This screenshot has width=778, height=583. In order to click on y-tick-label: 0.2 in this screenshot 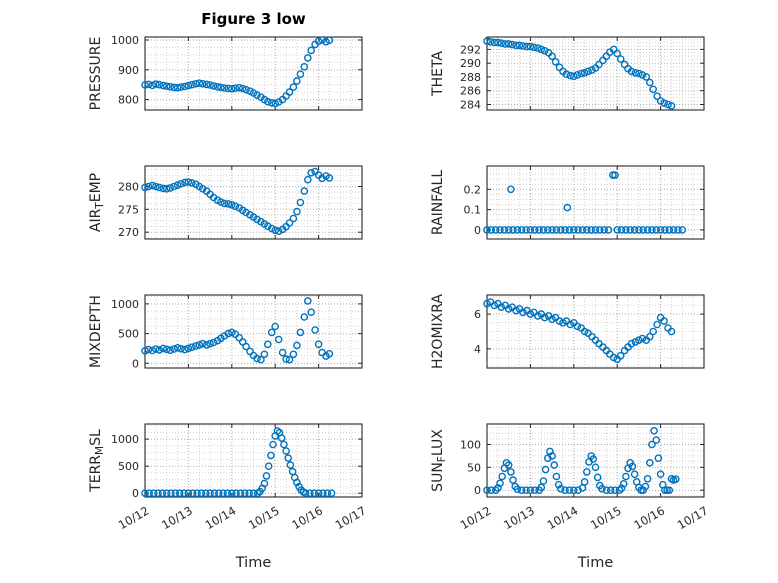, I will do `click(473, 189)`.